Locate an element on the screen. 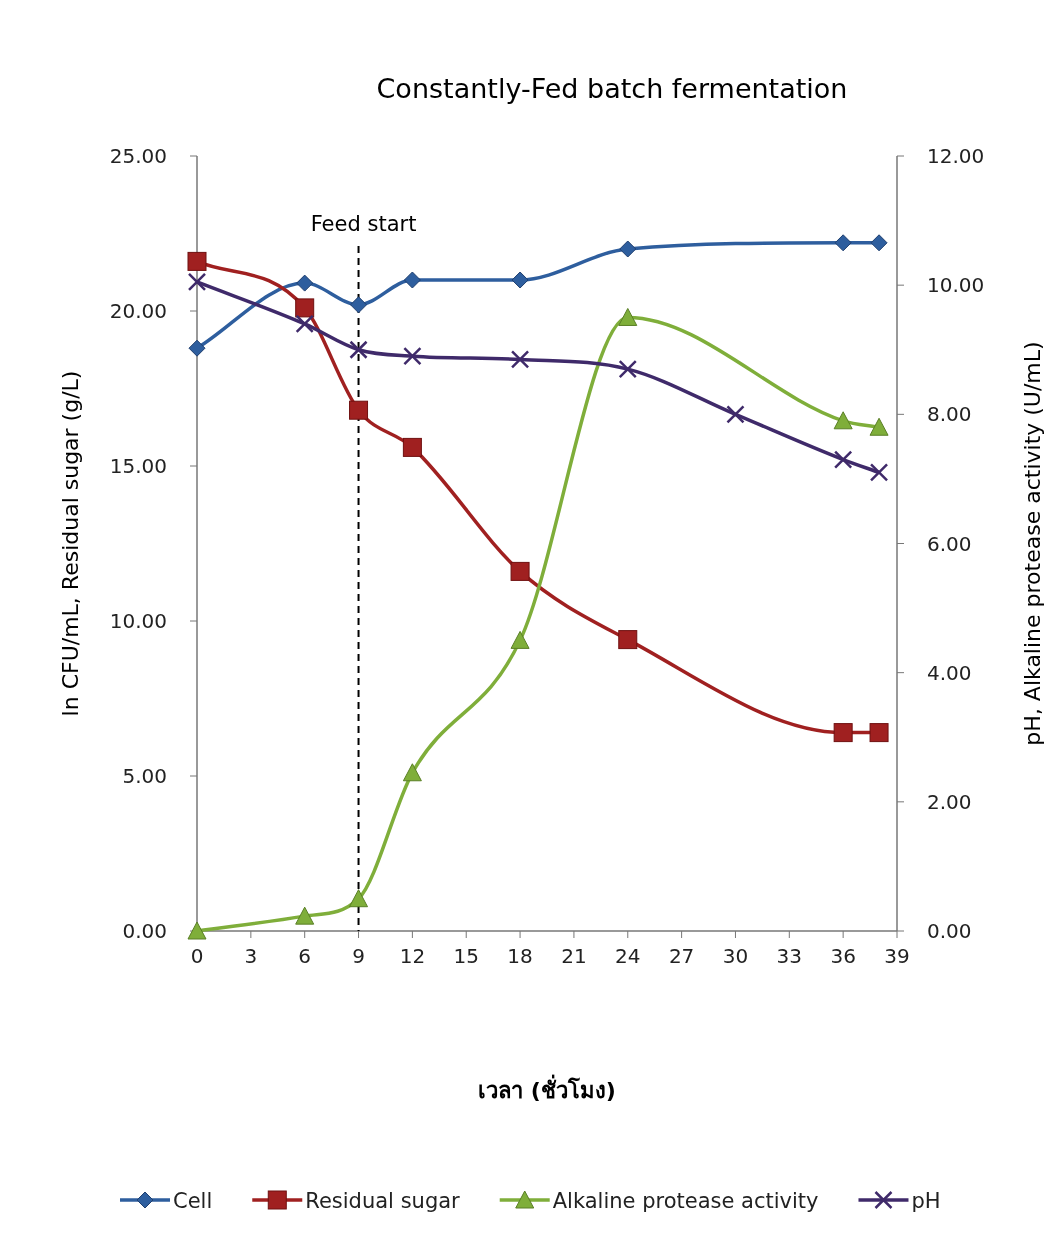 This screenshot has width=1062, height=1252. y2-tick-label: 10.00 is located at coordinates (956, 285).